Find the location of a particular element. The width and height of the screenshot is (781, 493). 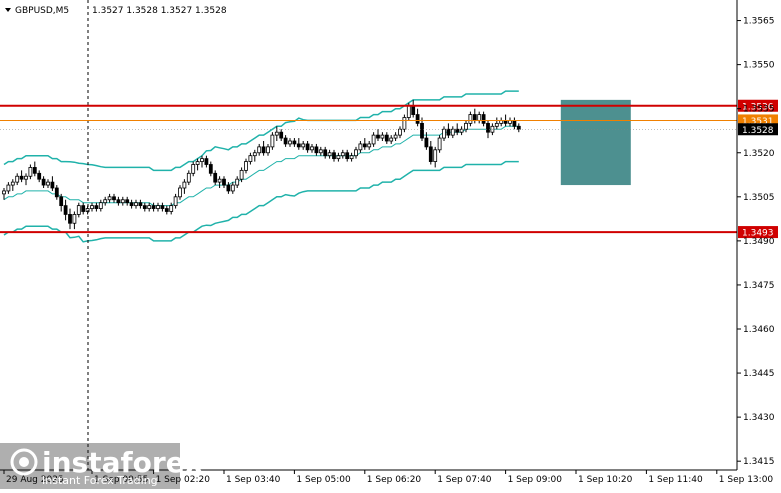

watermark-tagline: Instant Forex Trading is located at coordinates (100, 480).